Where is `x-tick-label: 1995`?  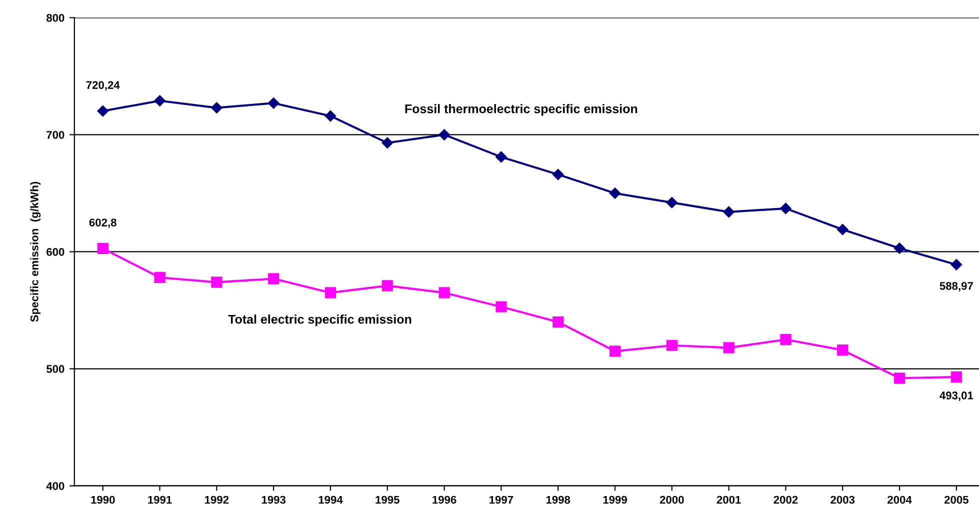
x-tick-label: 1995 is located at coordinates (388, 500).